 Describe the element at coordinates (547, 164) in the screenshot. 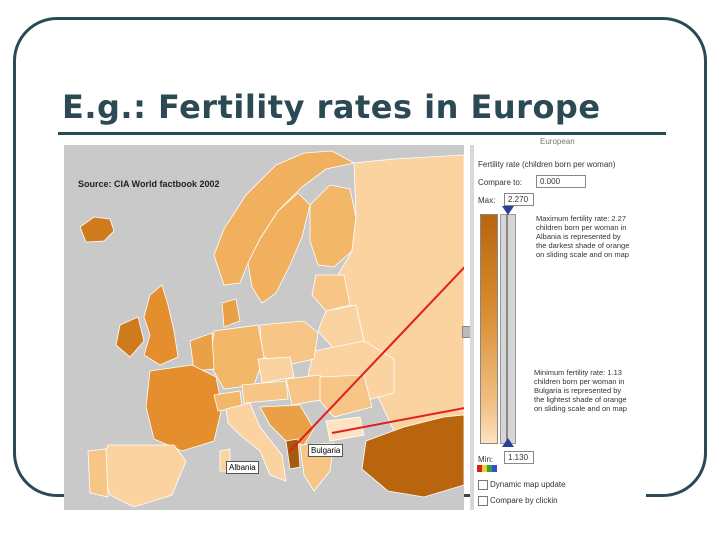

I see `fertility-title: Fertility rate (children born per woman)` at that location.